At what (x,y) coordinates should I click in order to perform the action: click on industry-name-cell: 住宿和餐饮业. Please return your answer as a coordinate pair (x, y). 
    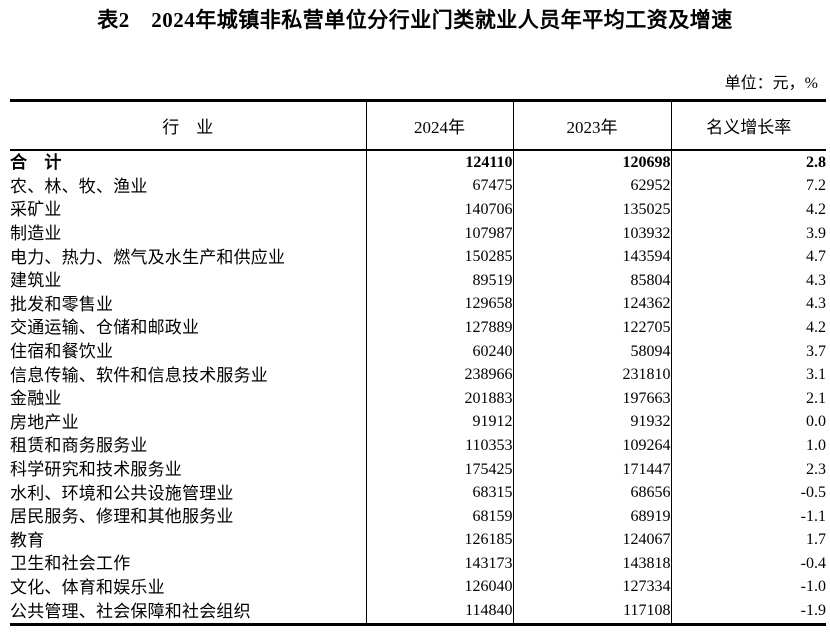
    Looking at the image, I should click on (62, 352).